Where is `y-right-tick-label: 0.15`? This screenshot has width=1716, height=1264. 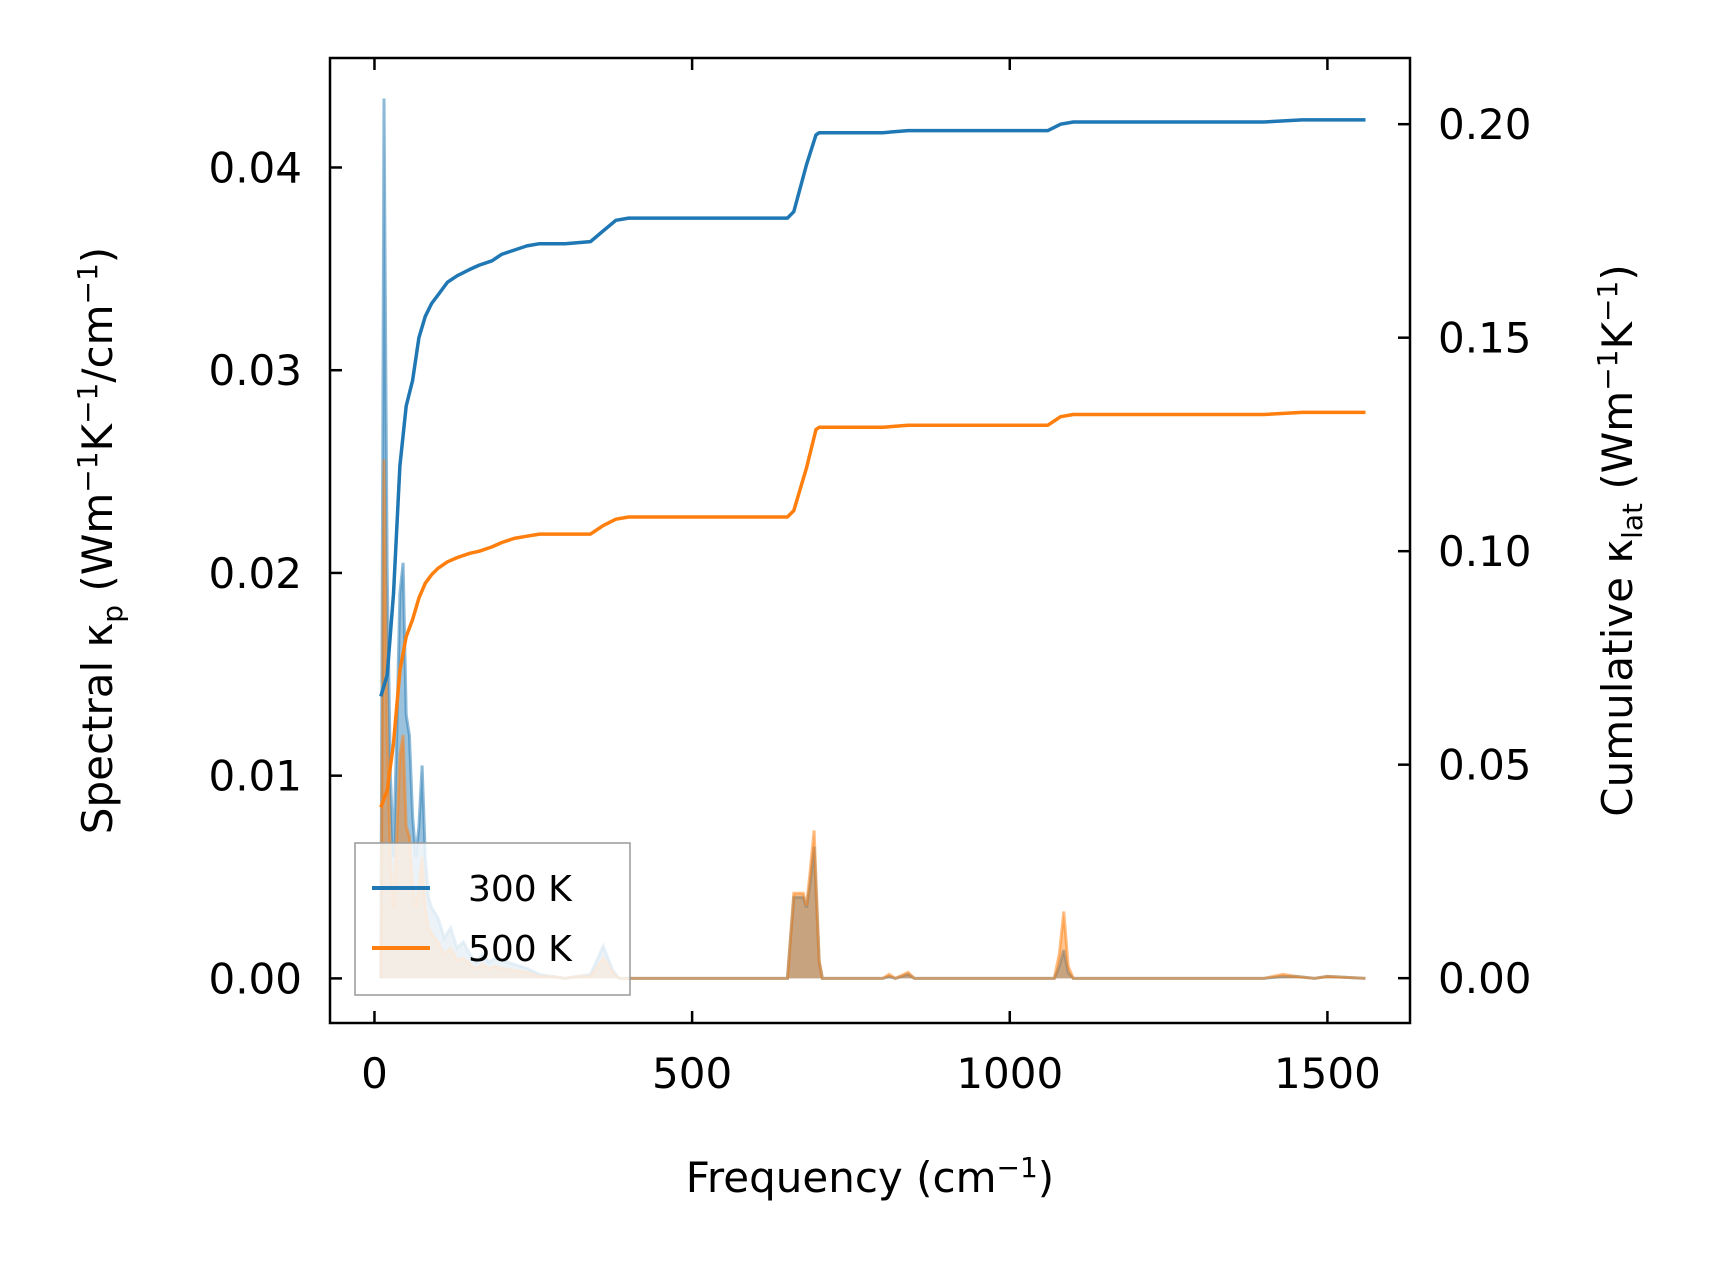
y-right-tick-label: 0.15 is located at coordinates (1485, 338).